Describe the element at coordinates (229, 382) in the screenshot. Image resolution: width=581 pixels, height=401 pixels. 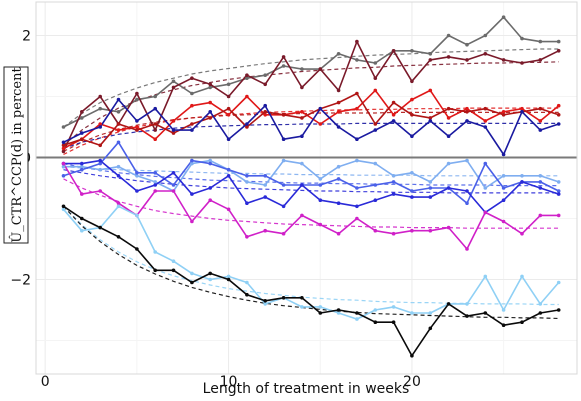
I see `x-tick-label: 10` at that location.